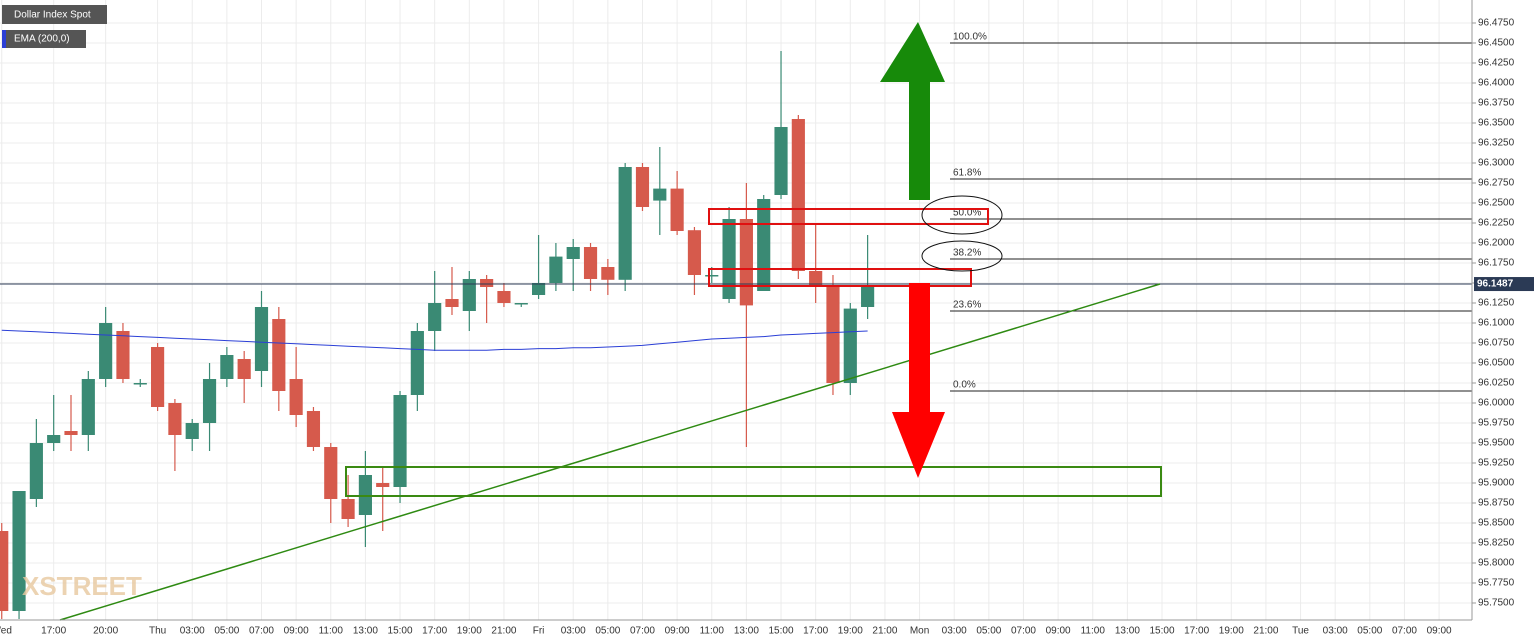 This screenshot has height=641, width=1536. Describe the element at coordinates (82, 586) in the screenshot. I see `watermark: XSTREET` at that location.